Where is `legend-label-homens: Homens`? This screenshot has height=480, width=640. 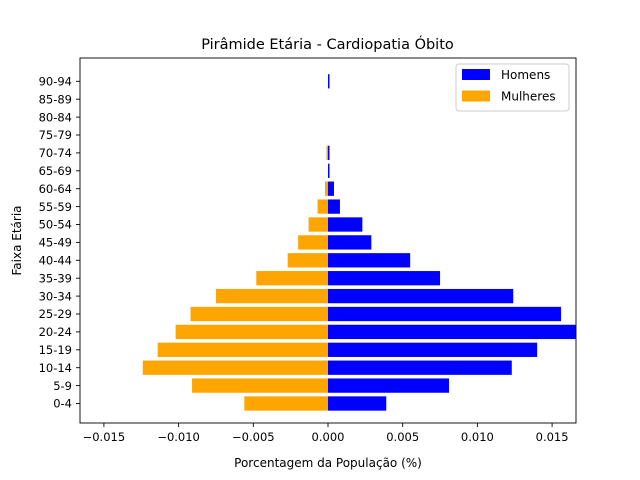
legend-label-homens: Homens is located at coordinates (525, 75).